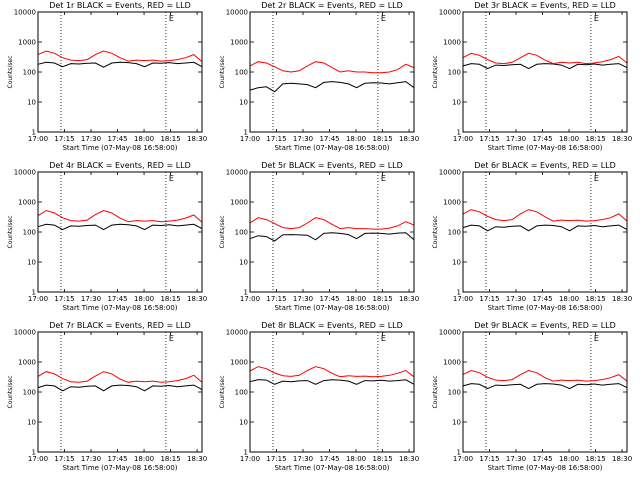  What do you see at coordinates (120, 5) in the screenshot?
I see `panel-title: Det 1r BLACK = Events, RED = LLD` at bounding box center [120, 5].